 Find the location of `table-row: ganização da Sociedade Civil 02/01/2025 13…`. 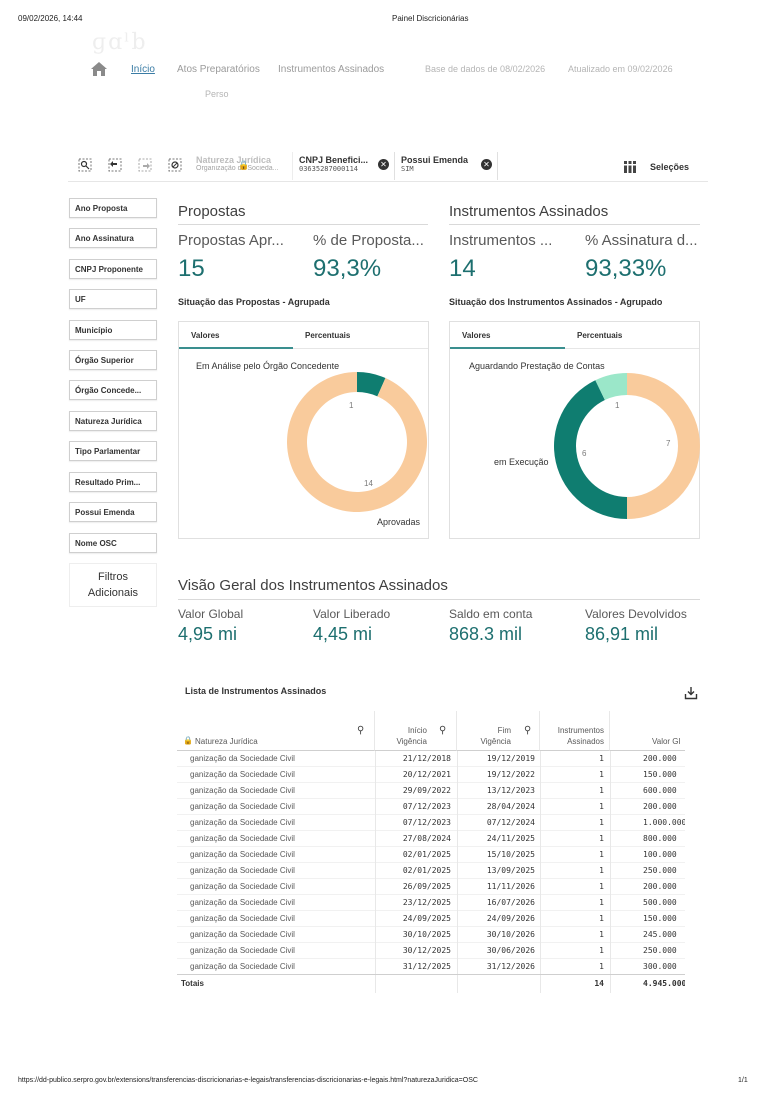

table-row: ganização da Sociedade Civil 02/01/2025 13… is located at coordinates (431, 871).